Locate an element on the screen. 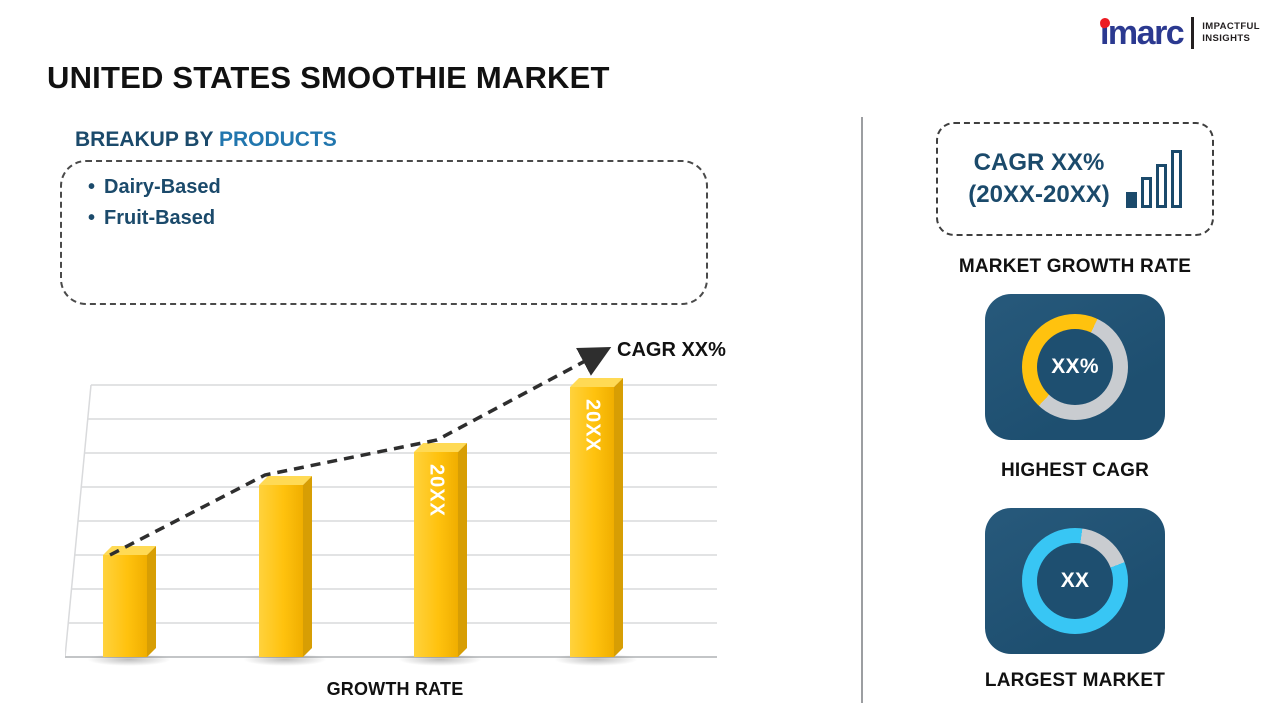  logo-brand: imarc is located at coordinates (1142, 33).